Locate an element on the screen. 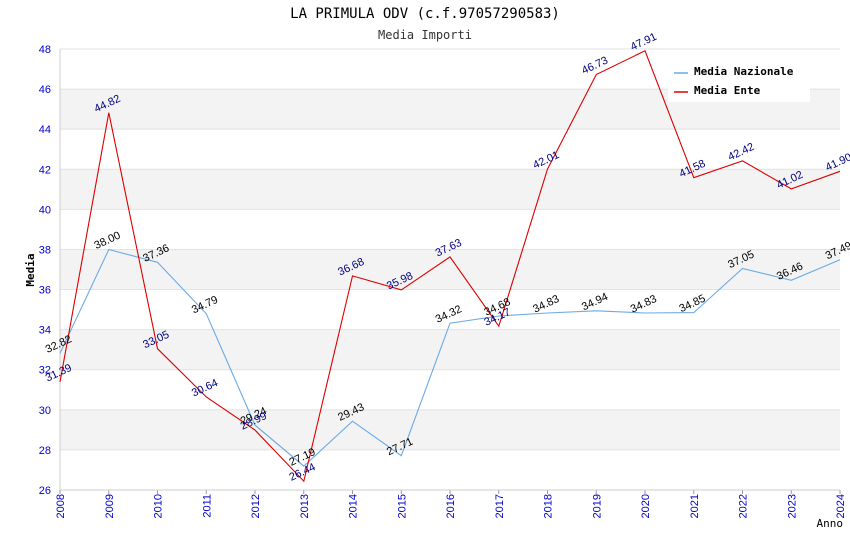  x-tick-label: 2010 is located at coordinates (159, 506).